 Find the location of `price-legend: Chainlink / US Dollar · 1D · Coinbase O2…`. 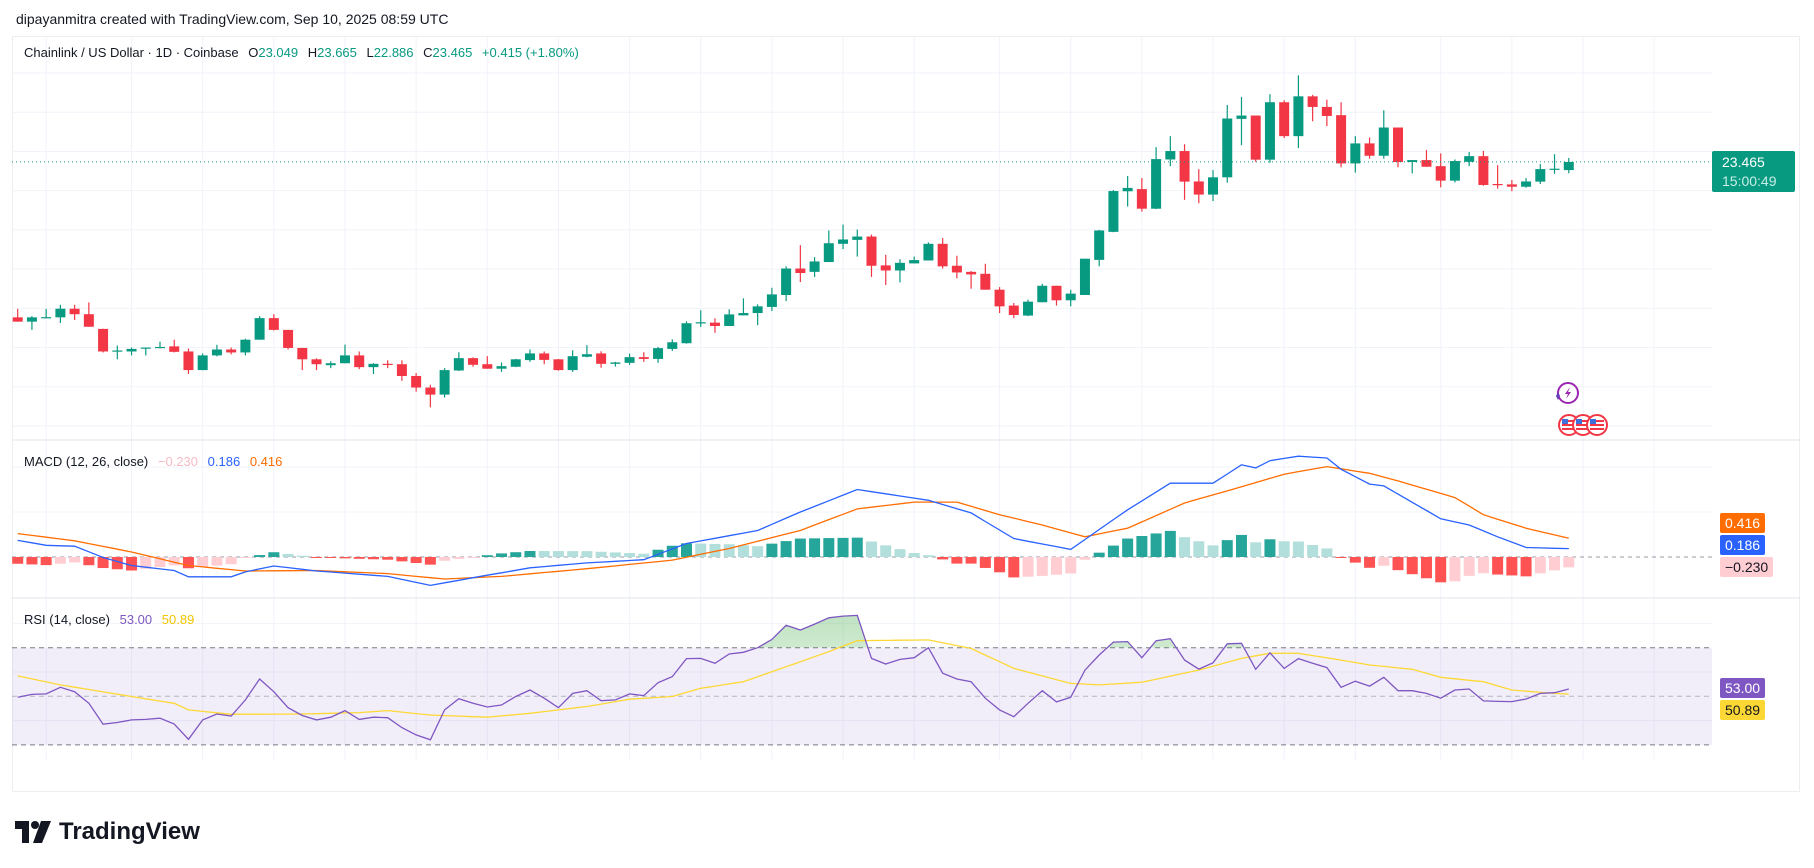

price-legend: Chainlink / US Dollar · 1D · Coinbase O2… is located at coordinates (304, 52).